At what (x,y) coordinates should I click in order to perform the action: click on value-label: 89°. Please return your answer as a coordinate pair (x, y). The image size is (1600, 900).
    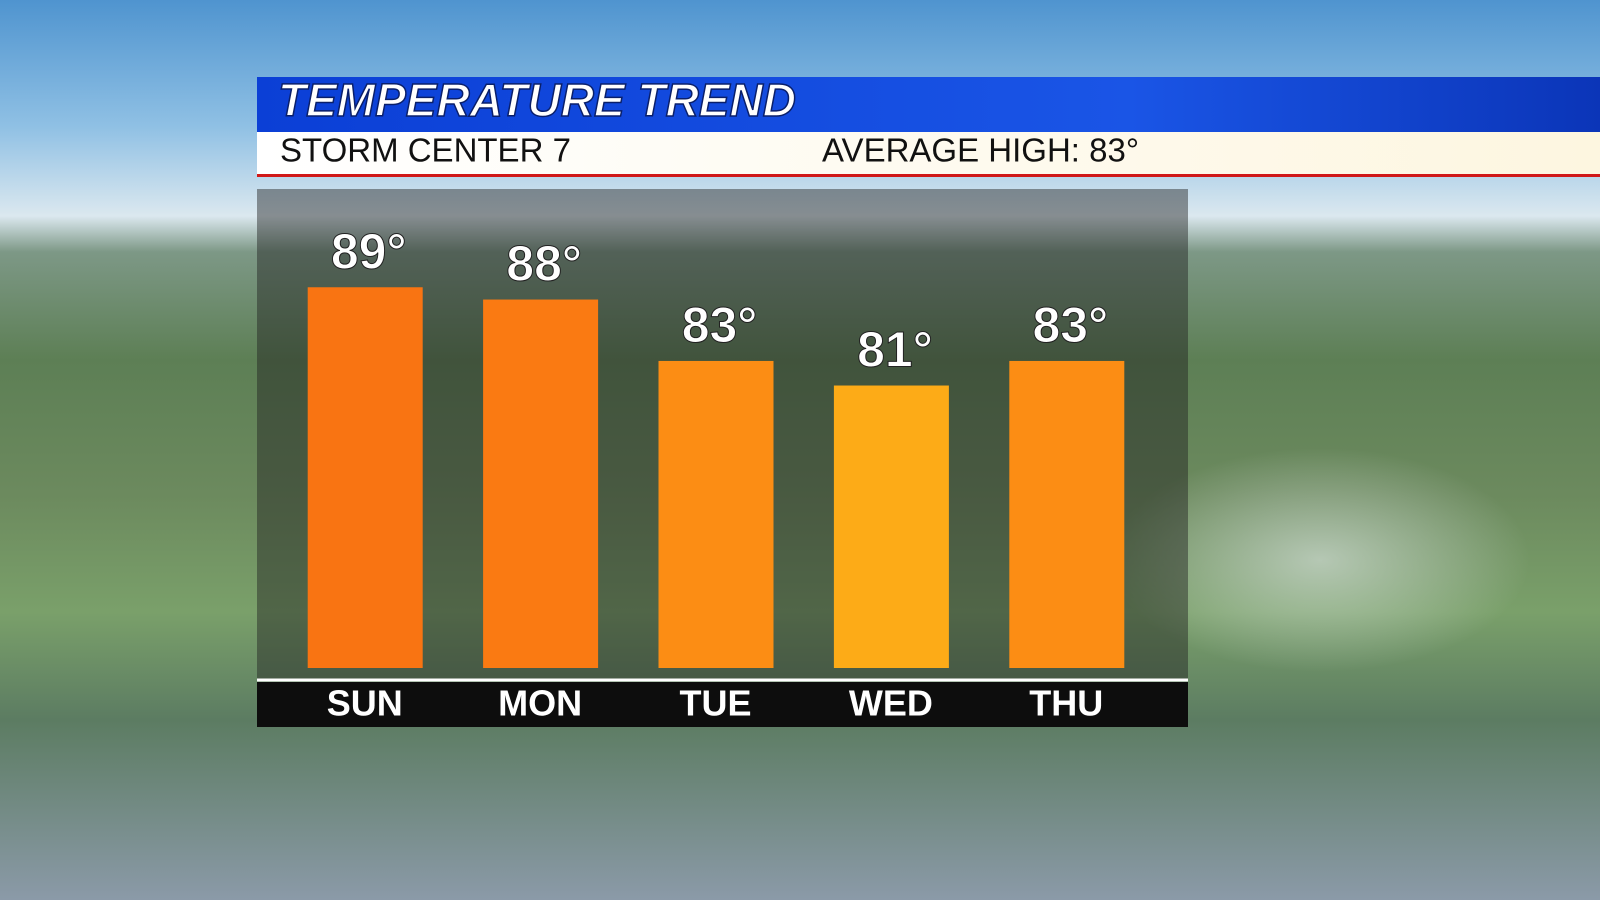
    Looking at the image, I should click on (369, 251).